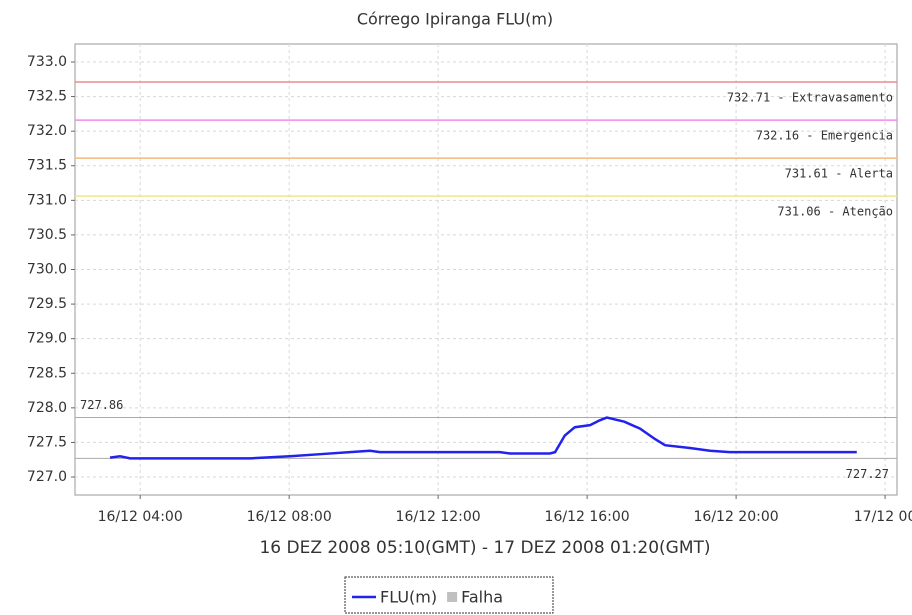  I want to click on threshold-label: 731.06 - Atenção, so click(835, 212).